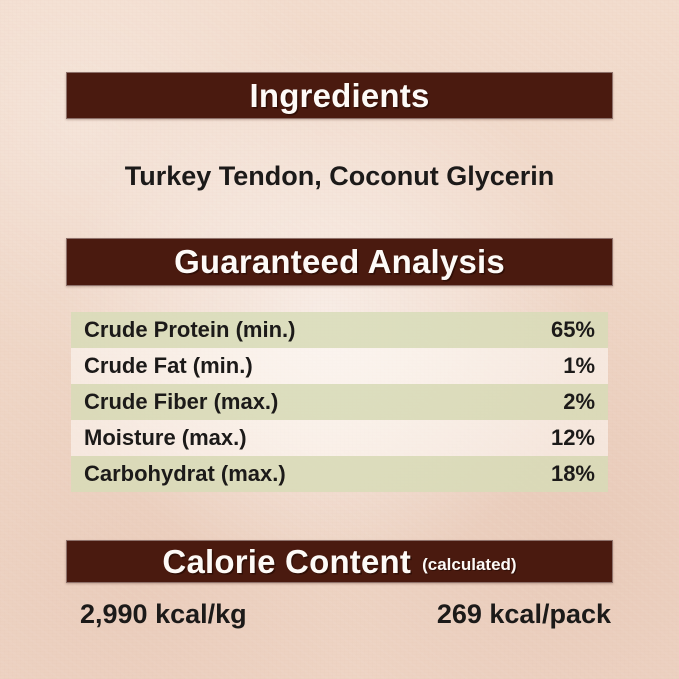  I want to click on table-row: Crude Fiber (max.) 2%, so click(339, 402).